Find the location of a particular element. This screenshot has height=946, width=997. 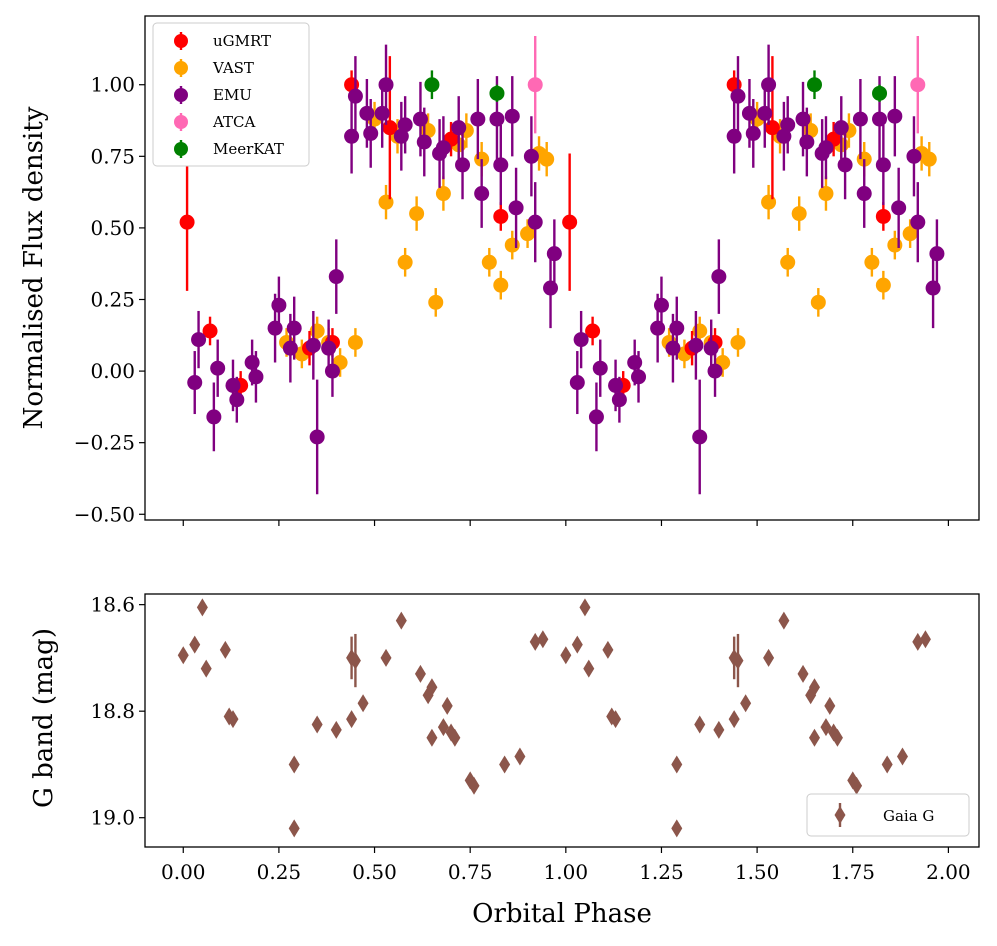

bottom-legend-box is located at coordinates (888, 815).